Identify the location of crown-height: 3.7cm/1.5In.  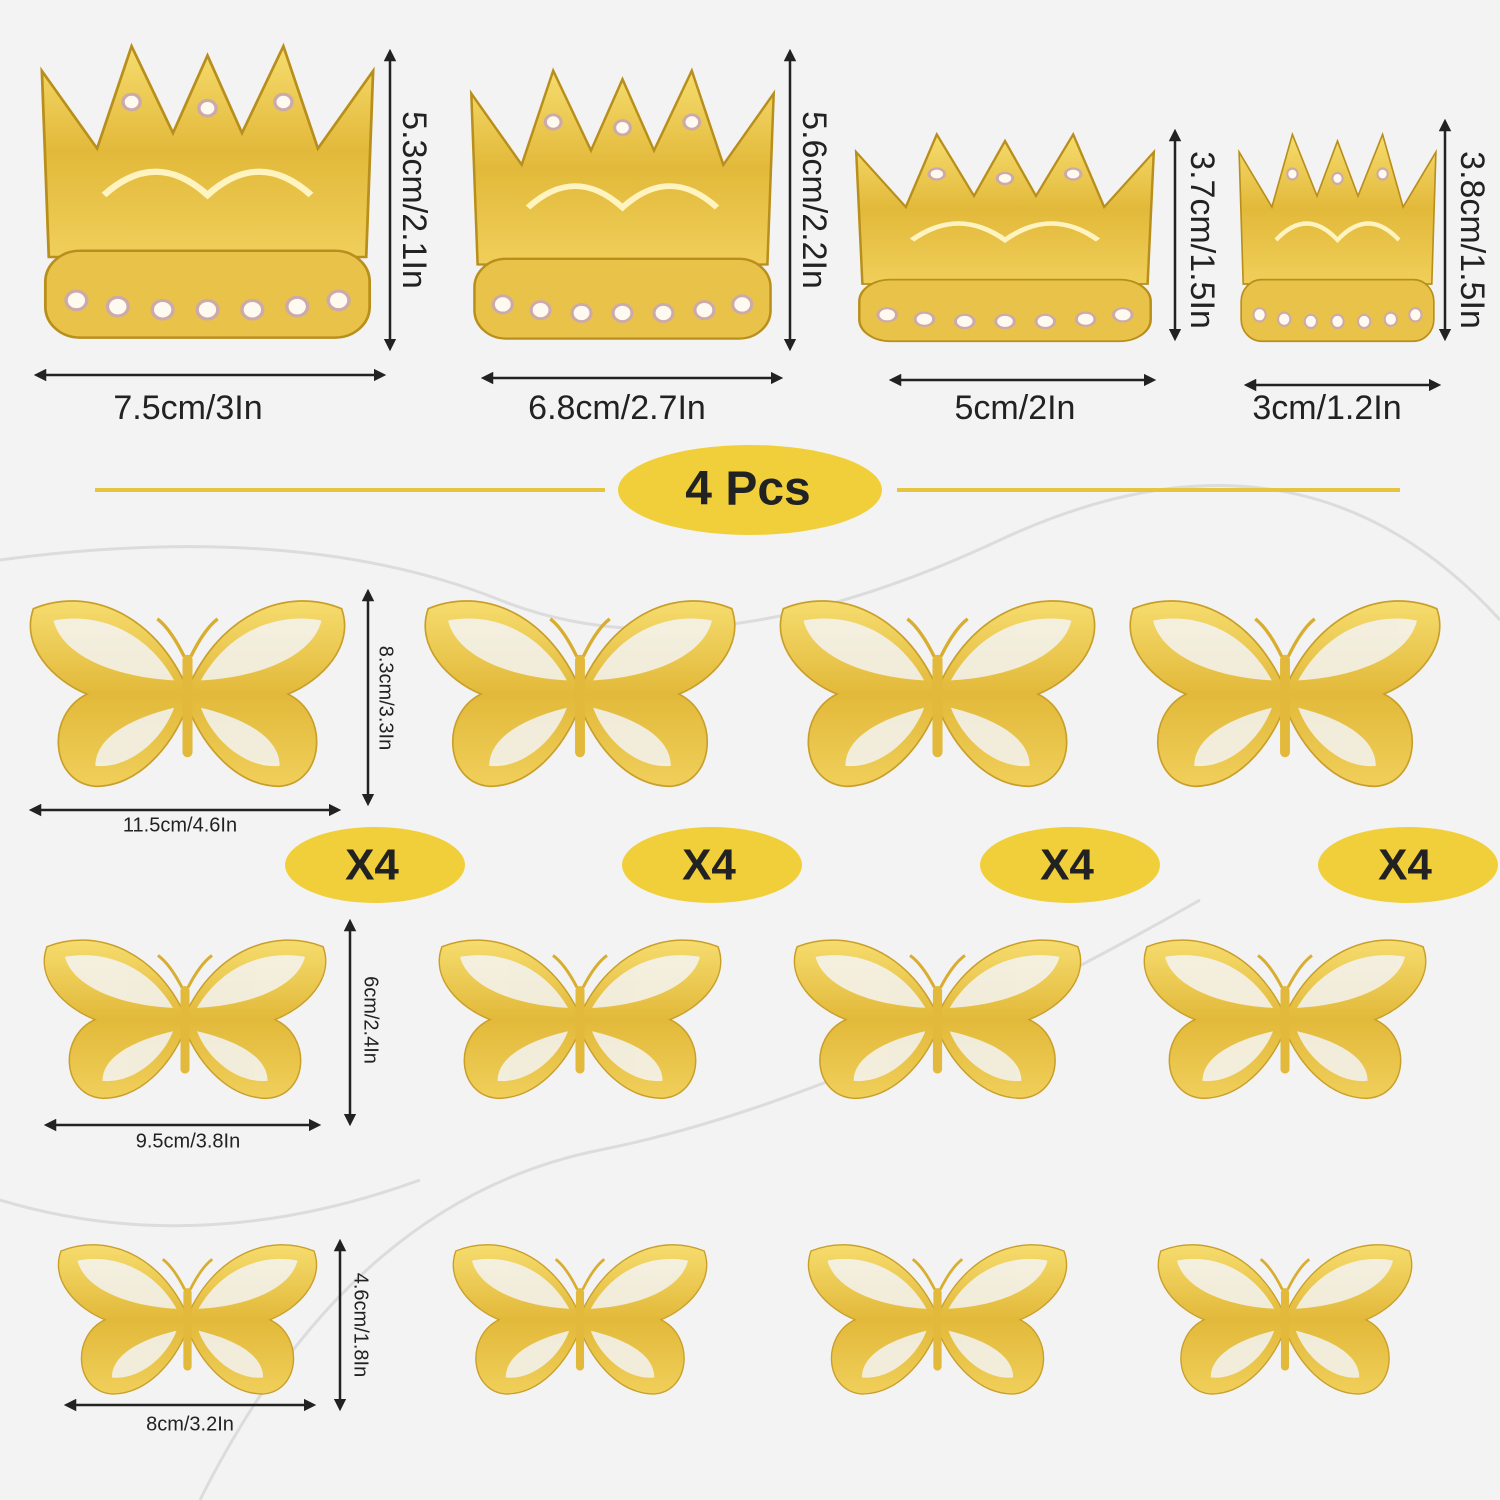
(1202, 240).